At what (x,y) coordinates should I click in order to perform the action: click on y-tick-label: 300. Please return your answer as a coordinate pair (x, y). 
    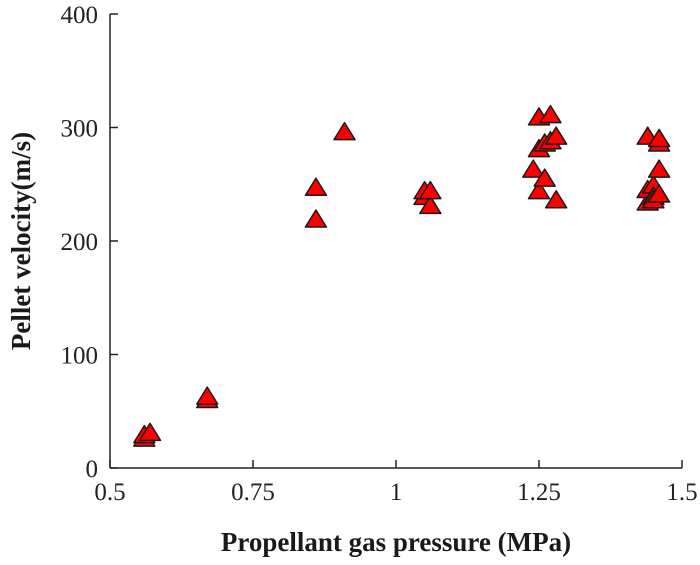
    Looking at the image, I should click on (80, 129).